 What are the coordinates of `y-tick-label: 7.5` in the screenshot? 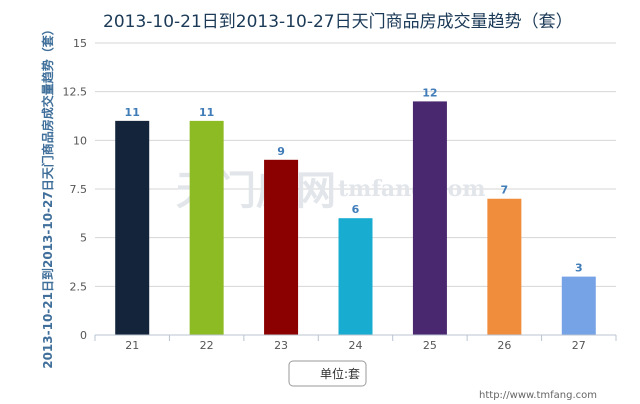 It's located at (79, 189).